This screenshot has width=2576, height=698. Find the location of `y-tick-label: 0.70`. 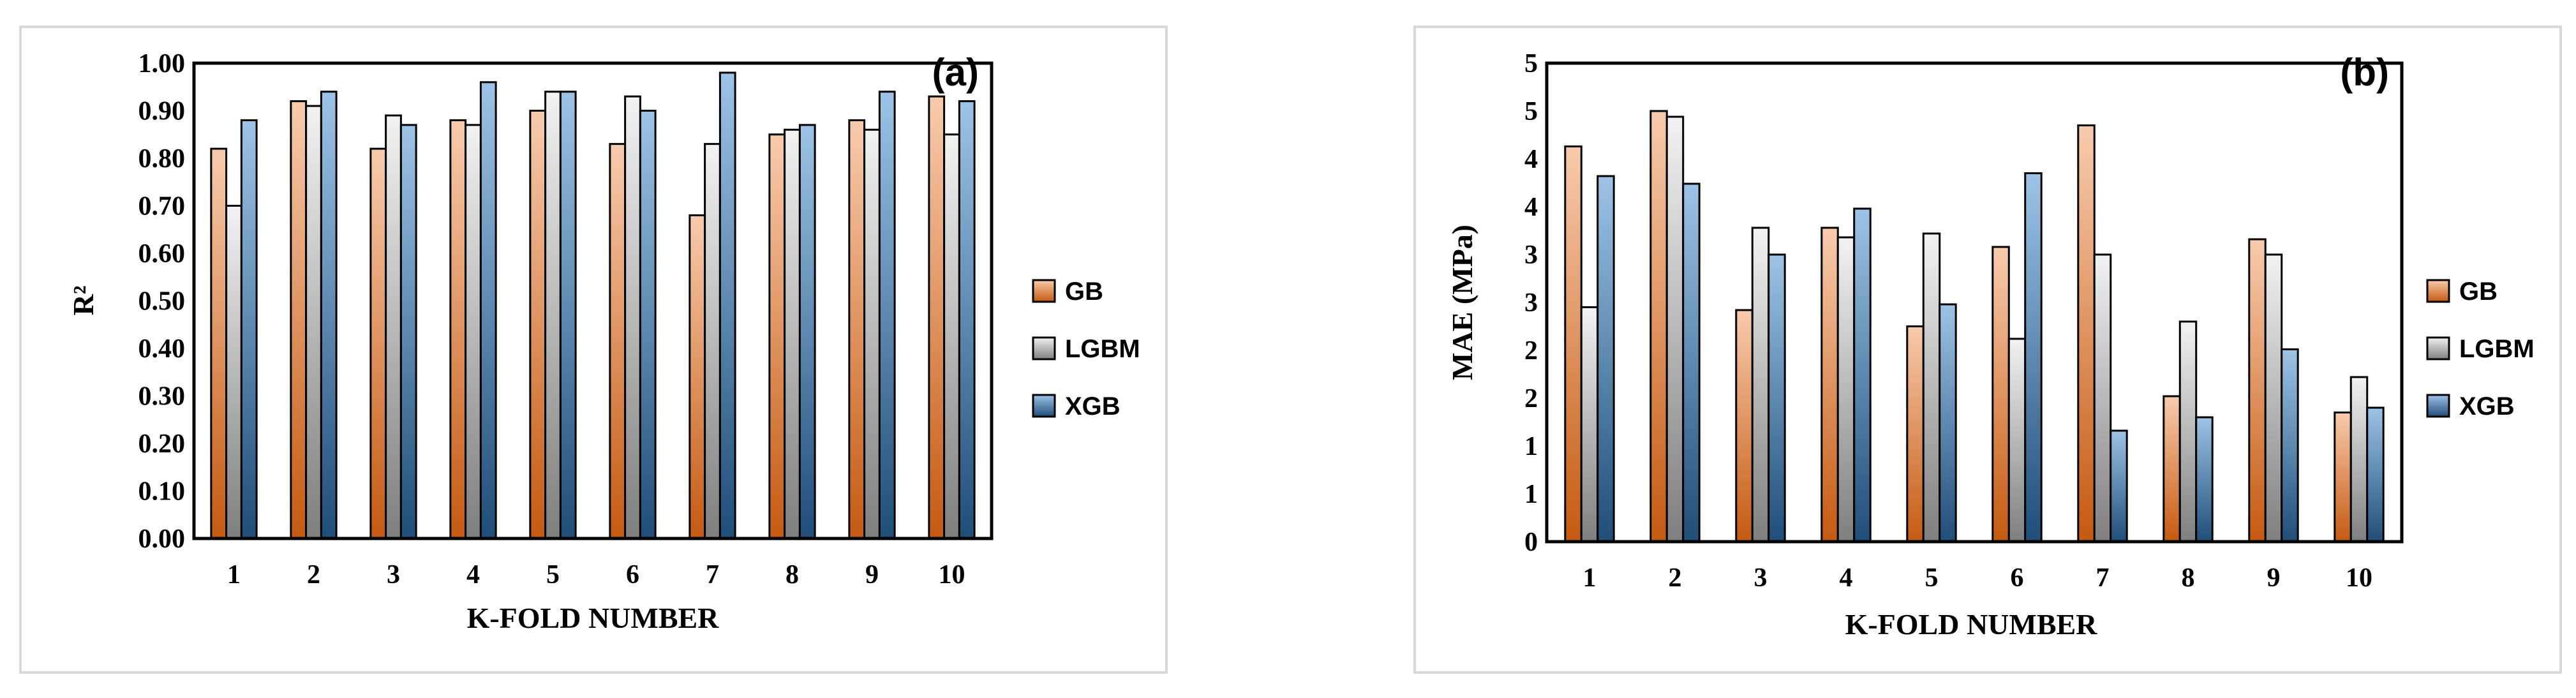

y-tick-label: 0.70 is located at coordinates (162, 206).